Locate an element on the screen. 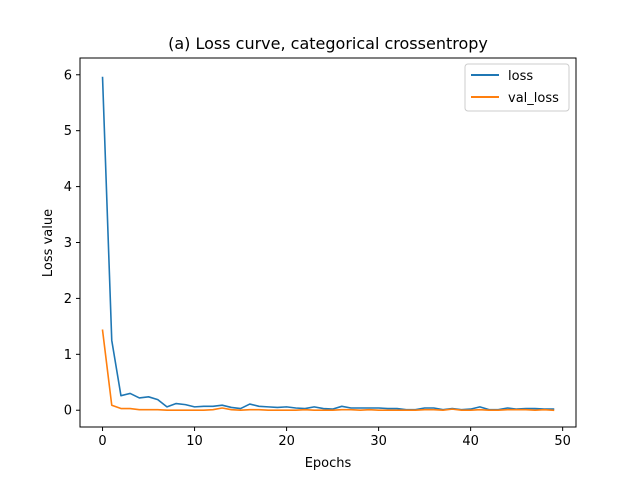 The image size is (640, 480). y-tick-label: 2 is located at coordinates (68, 299).